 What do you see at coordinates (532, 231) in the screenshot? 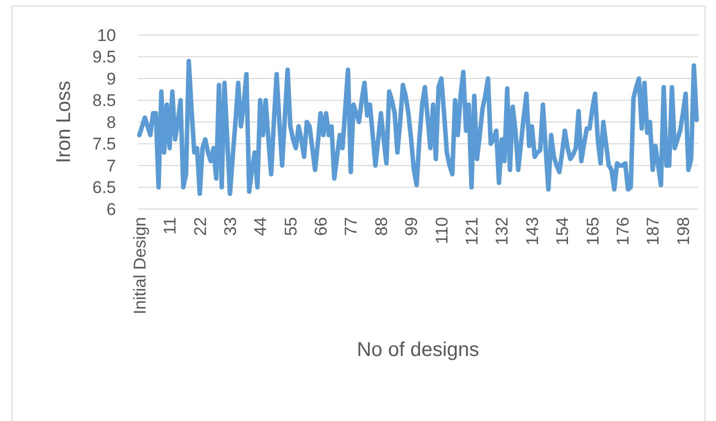
I see `x-tick-label: 143` at bounding box center [532, 231].